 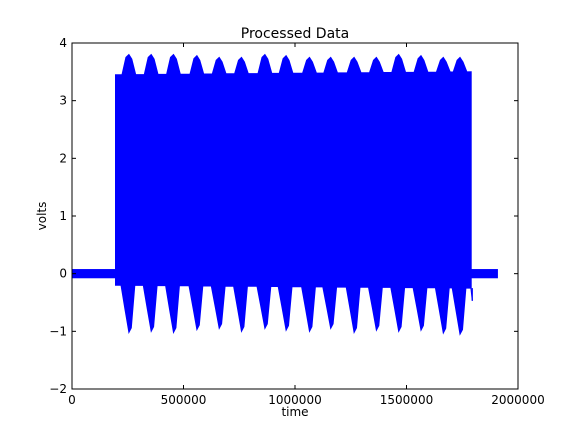 What do you see at coordinates (63, 43) in the screenshot?
I see `y-tick-label: 4` at bounding box center [63, 43].